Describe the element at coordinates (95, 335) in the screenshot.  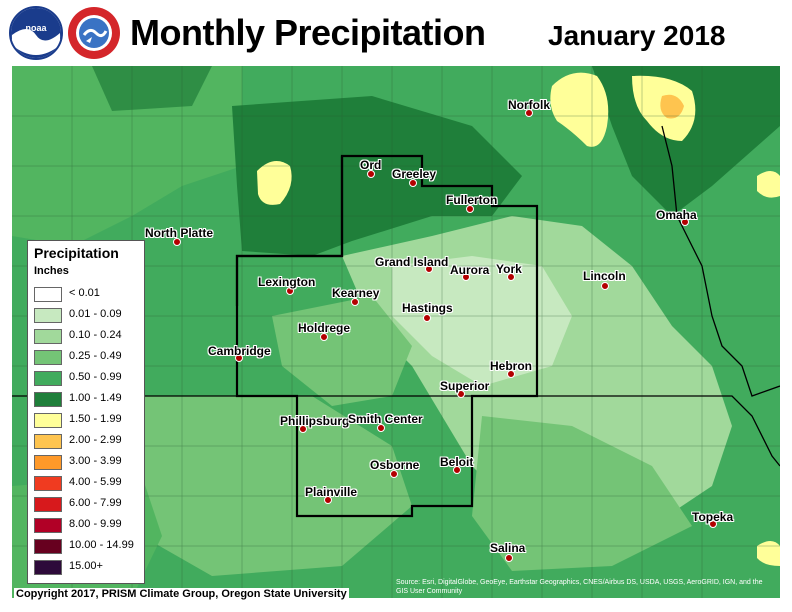
I see `legend-label: 0.10 - 0.24` at that location.